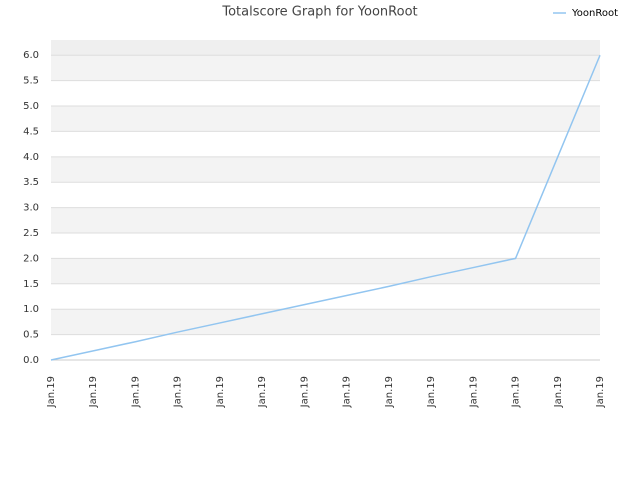 This screenshot has width=640, height=480. What do you see at coordinates (31, 335) in the screenshot?
I see `y-tick-label: 0.5` at bounding box center [31, 335].